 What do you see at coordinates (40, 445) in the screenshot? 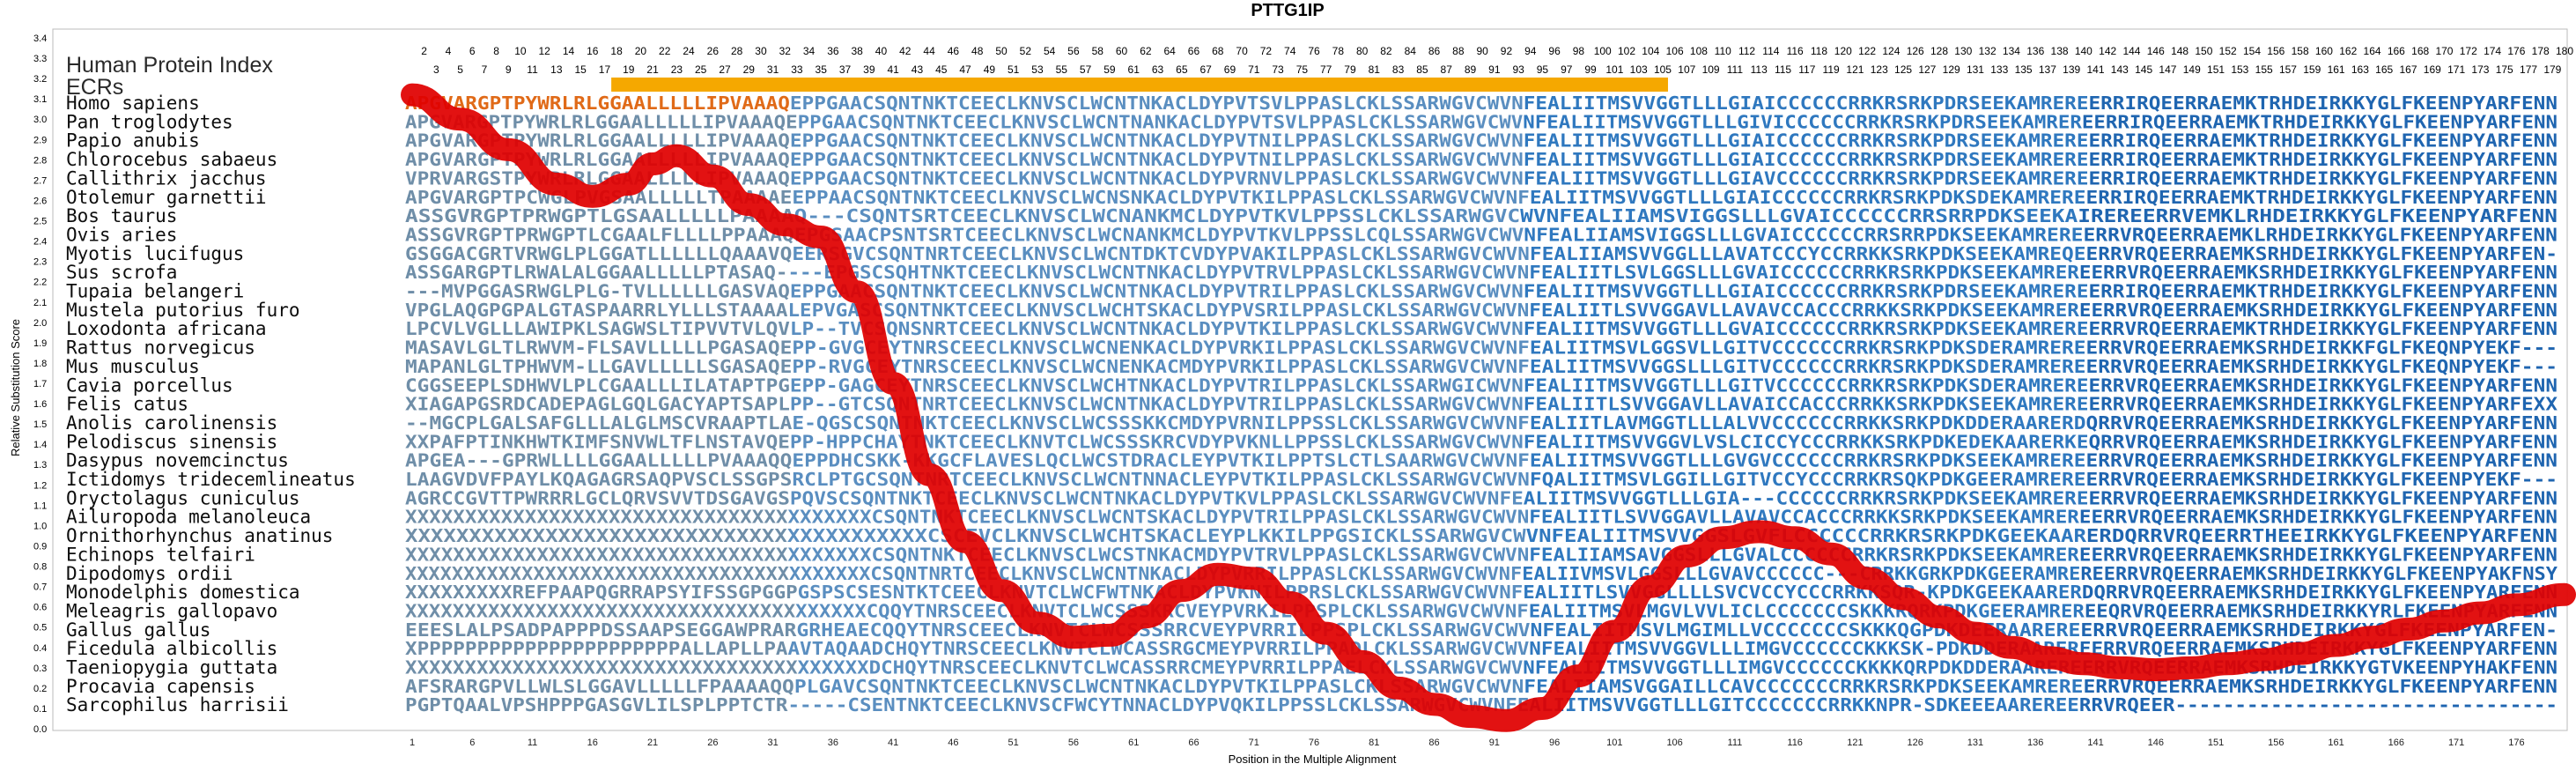
I see `y-tick-label: 1.4` at bounding box center [40, 445].